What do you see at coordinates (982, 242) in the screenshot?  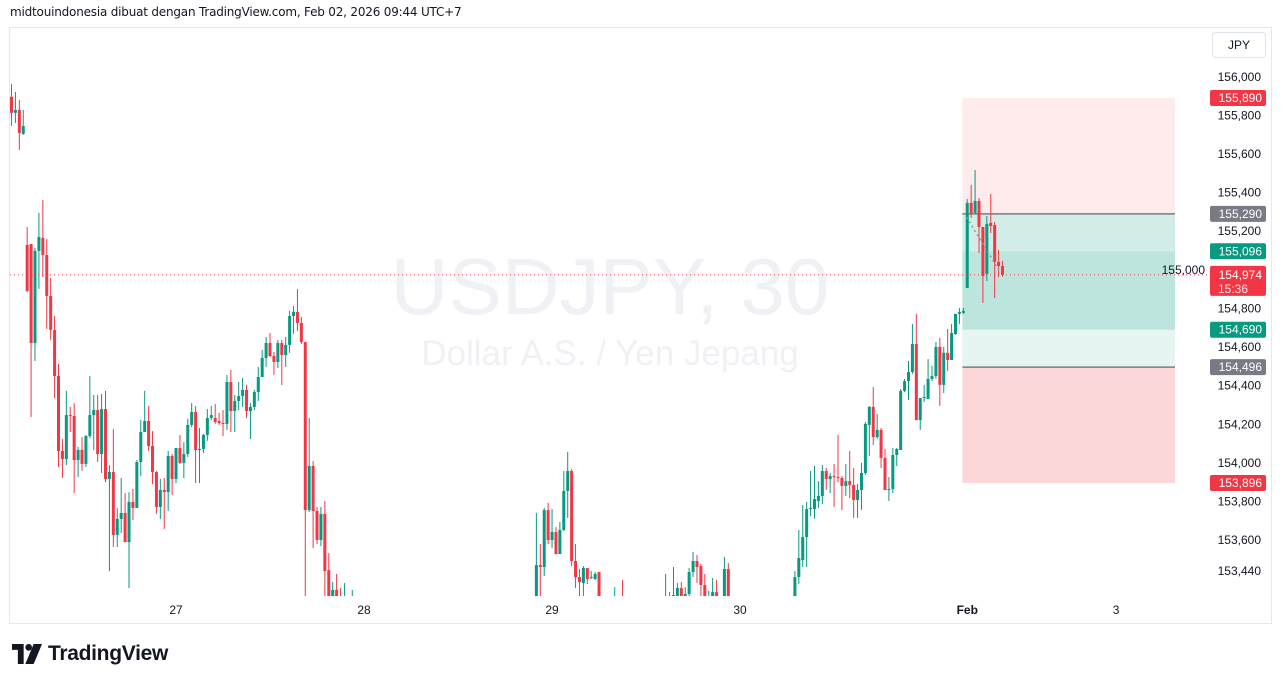 I see `position-path-line` at bounding box center [982, 242].